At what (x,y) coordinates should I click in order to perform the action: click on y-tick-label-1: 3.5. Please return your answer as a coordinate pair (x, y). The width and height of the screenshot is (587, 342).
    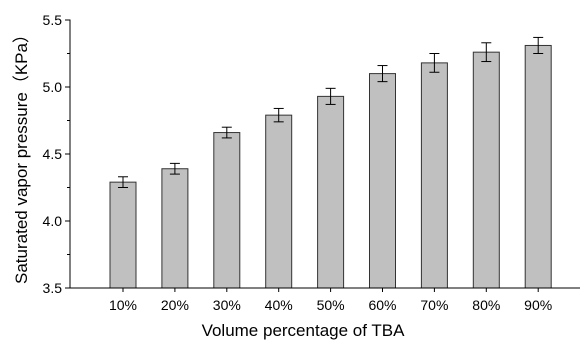
    Looking at the image, I should click on (53, 288).